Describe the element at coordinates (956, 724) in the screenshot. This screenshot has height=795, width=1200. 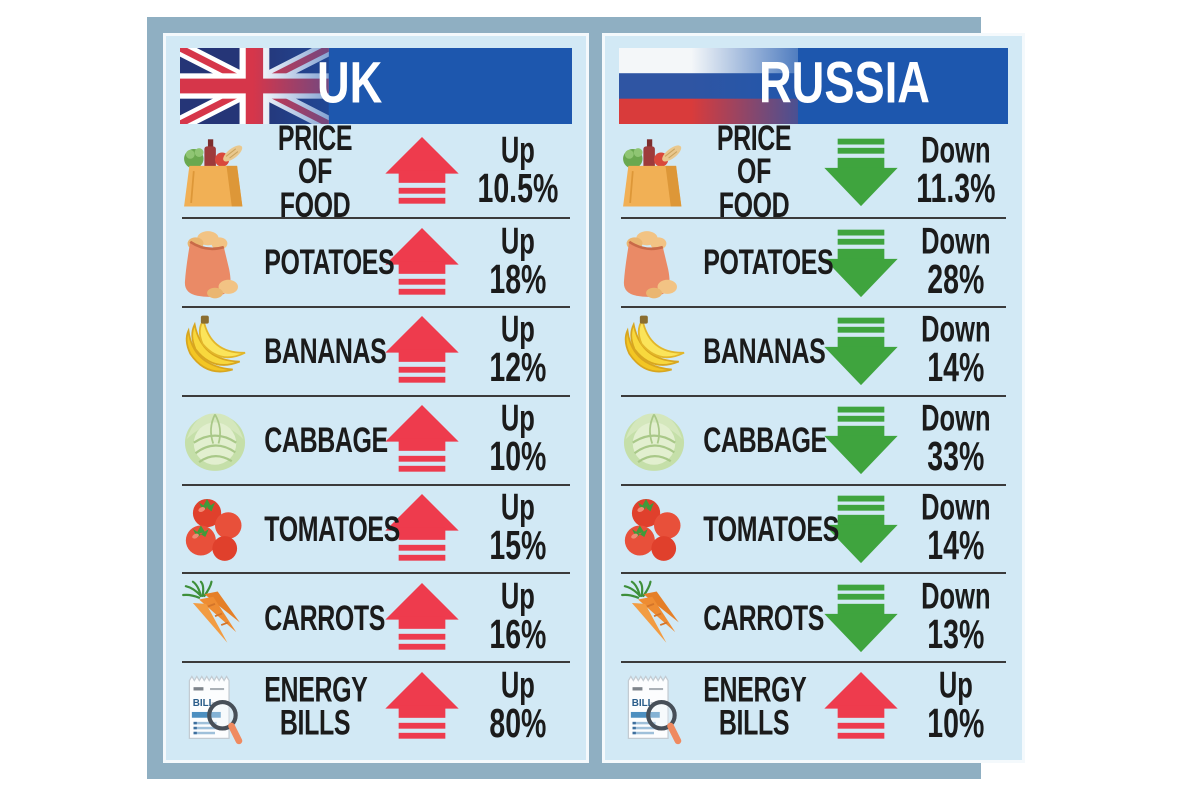
I see `change-value: 10%` at that location.